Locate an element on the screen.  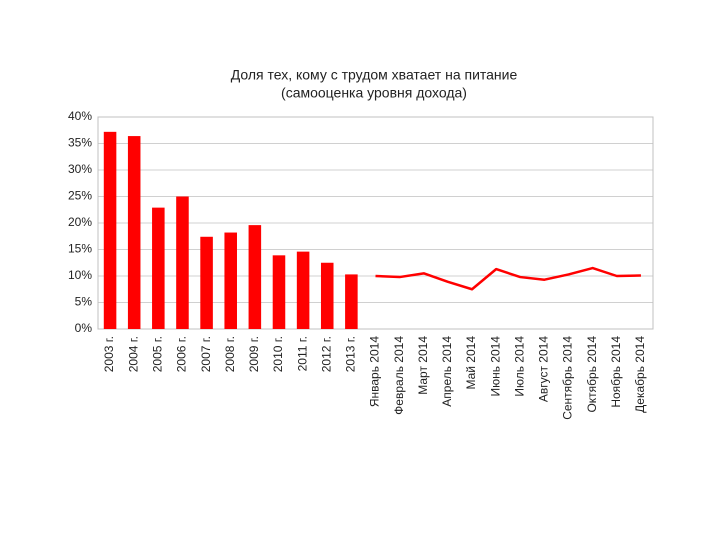
x-tick-label: 2005 г. is located at coordinates (157, 354).